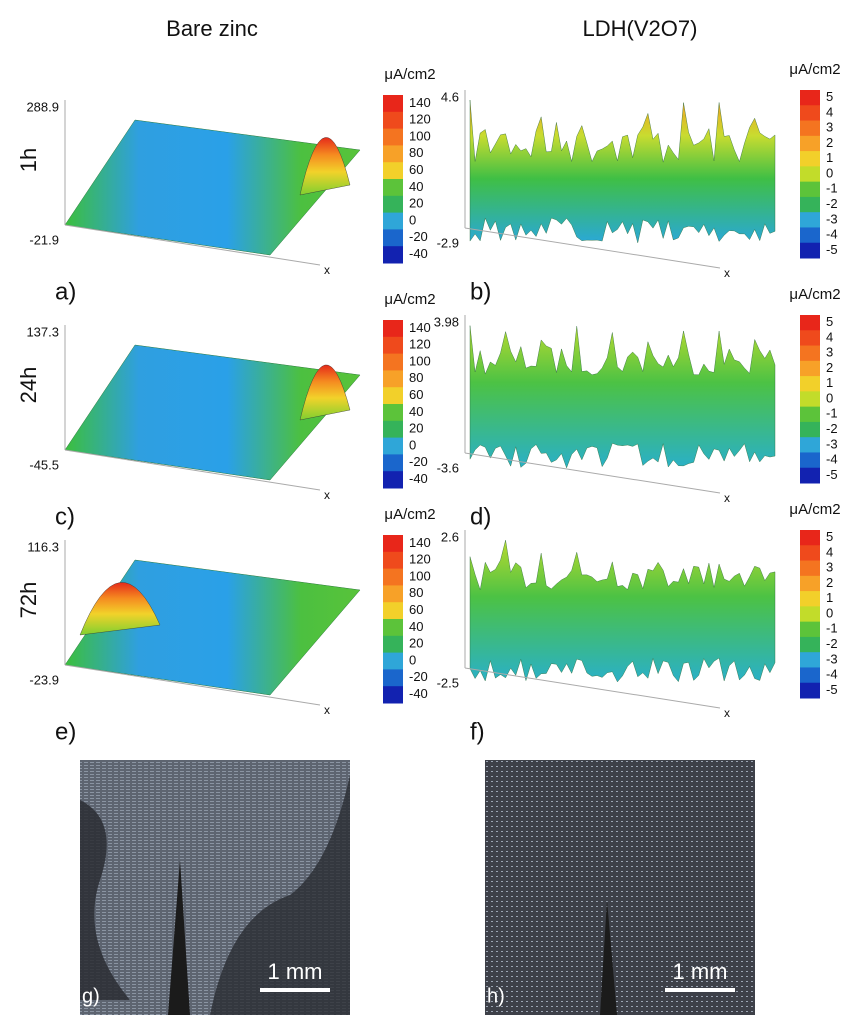 This screenshot has width=848, height=1019. What do you see at coordinates (829, 536) in the screenshot?
I see `colorbar-tick-label: 5` at bounding box center [829, 536].